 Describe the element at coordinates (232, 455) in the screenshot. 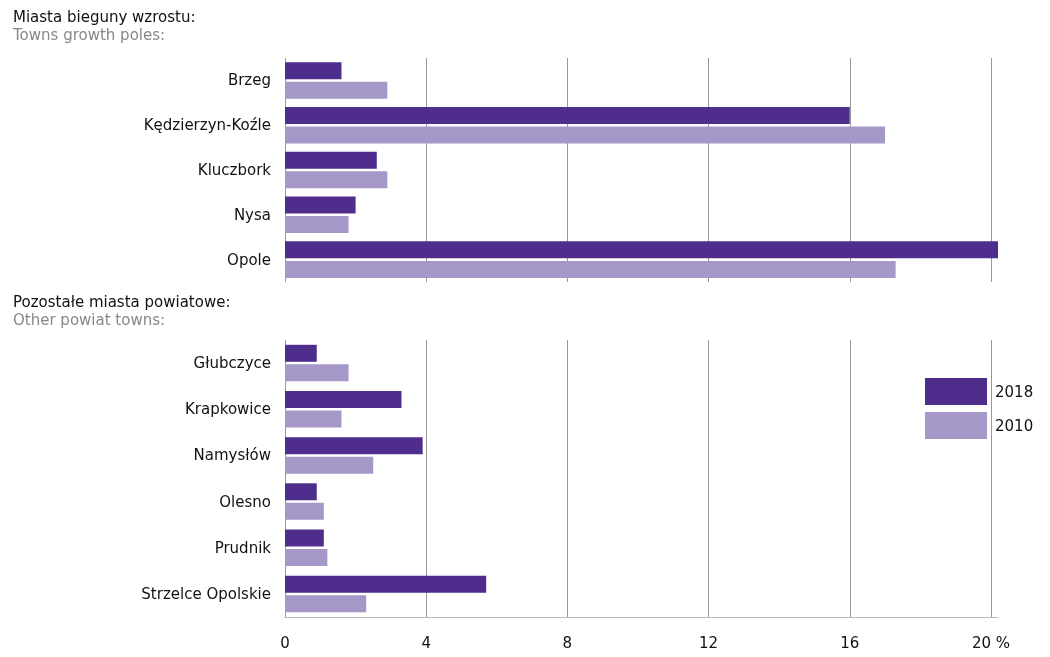

I see `y-tick-label: Namysłów` at that location.